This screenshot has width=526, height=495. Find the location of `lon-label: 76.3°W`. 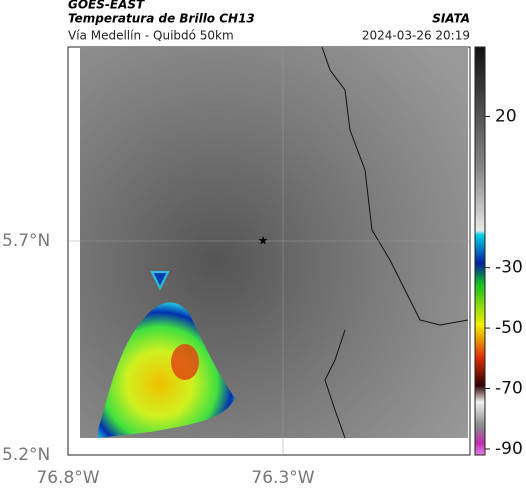

lon-label: 76.3°W is located at coordinates (282, 478).